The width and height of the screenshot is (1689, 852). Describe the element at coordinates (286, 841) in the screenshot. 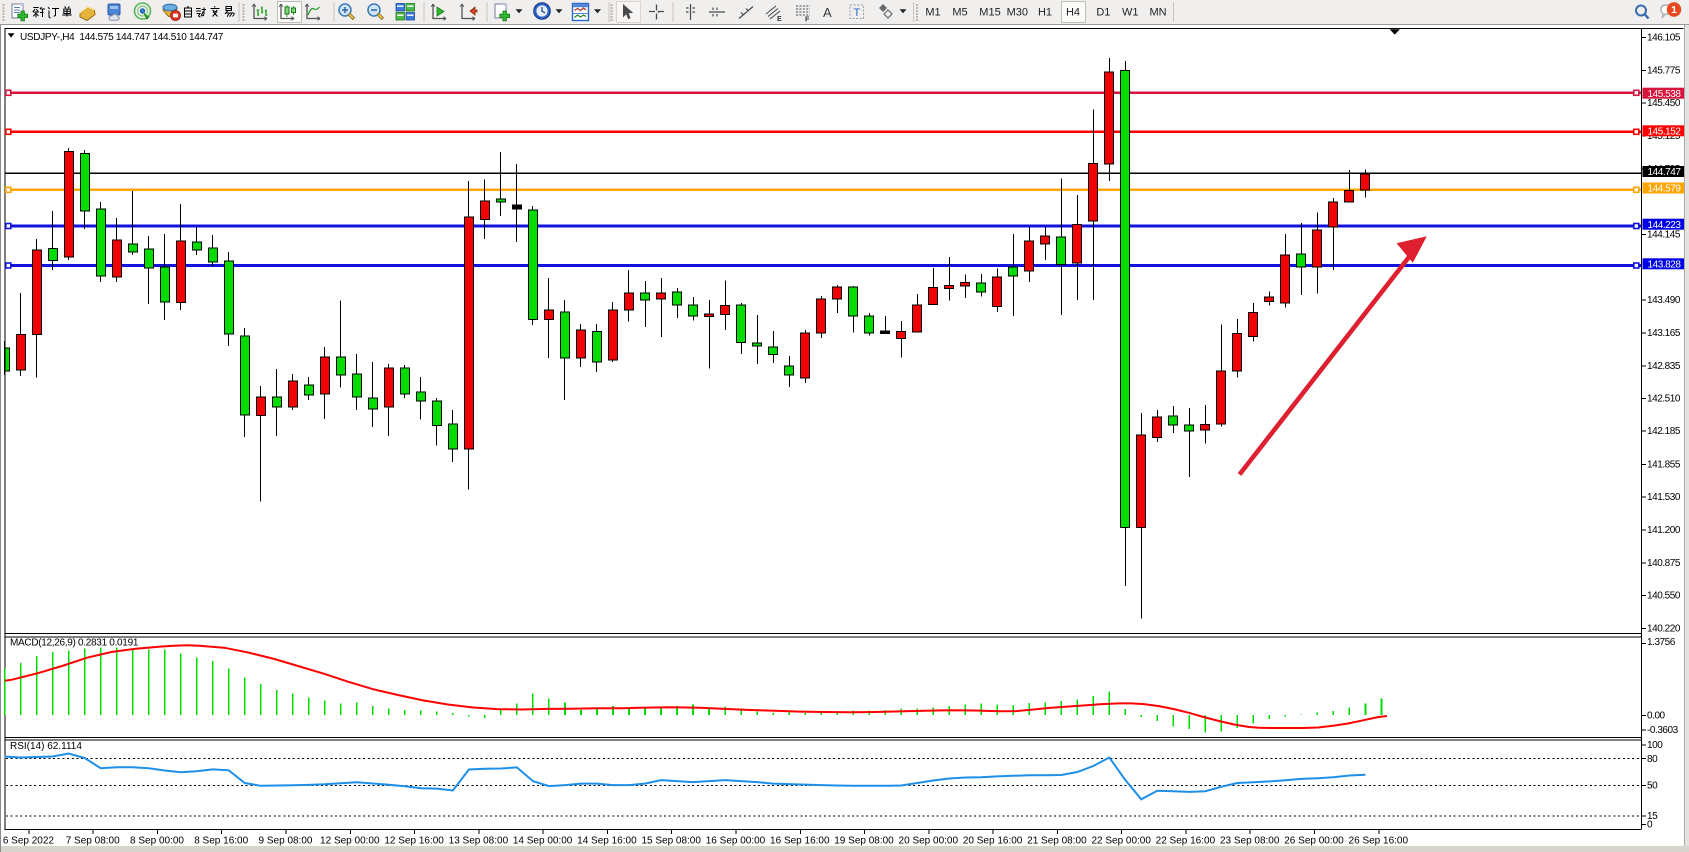

I see `svg-text: 9 Sep 08:00` at that location.